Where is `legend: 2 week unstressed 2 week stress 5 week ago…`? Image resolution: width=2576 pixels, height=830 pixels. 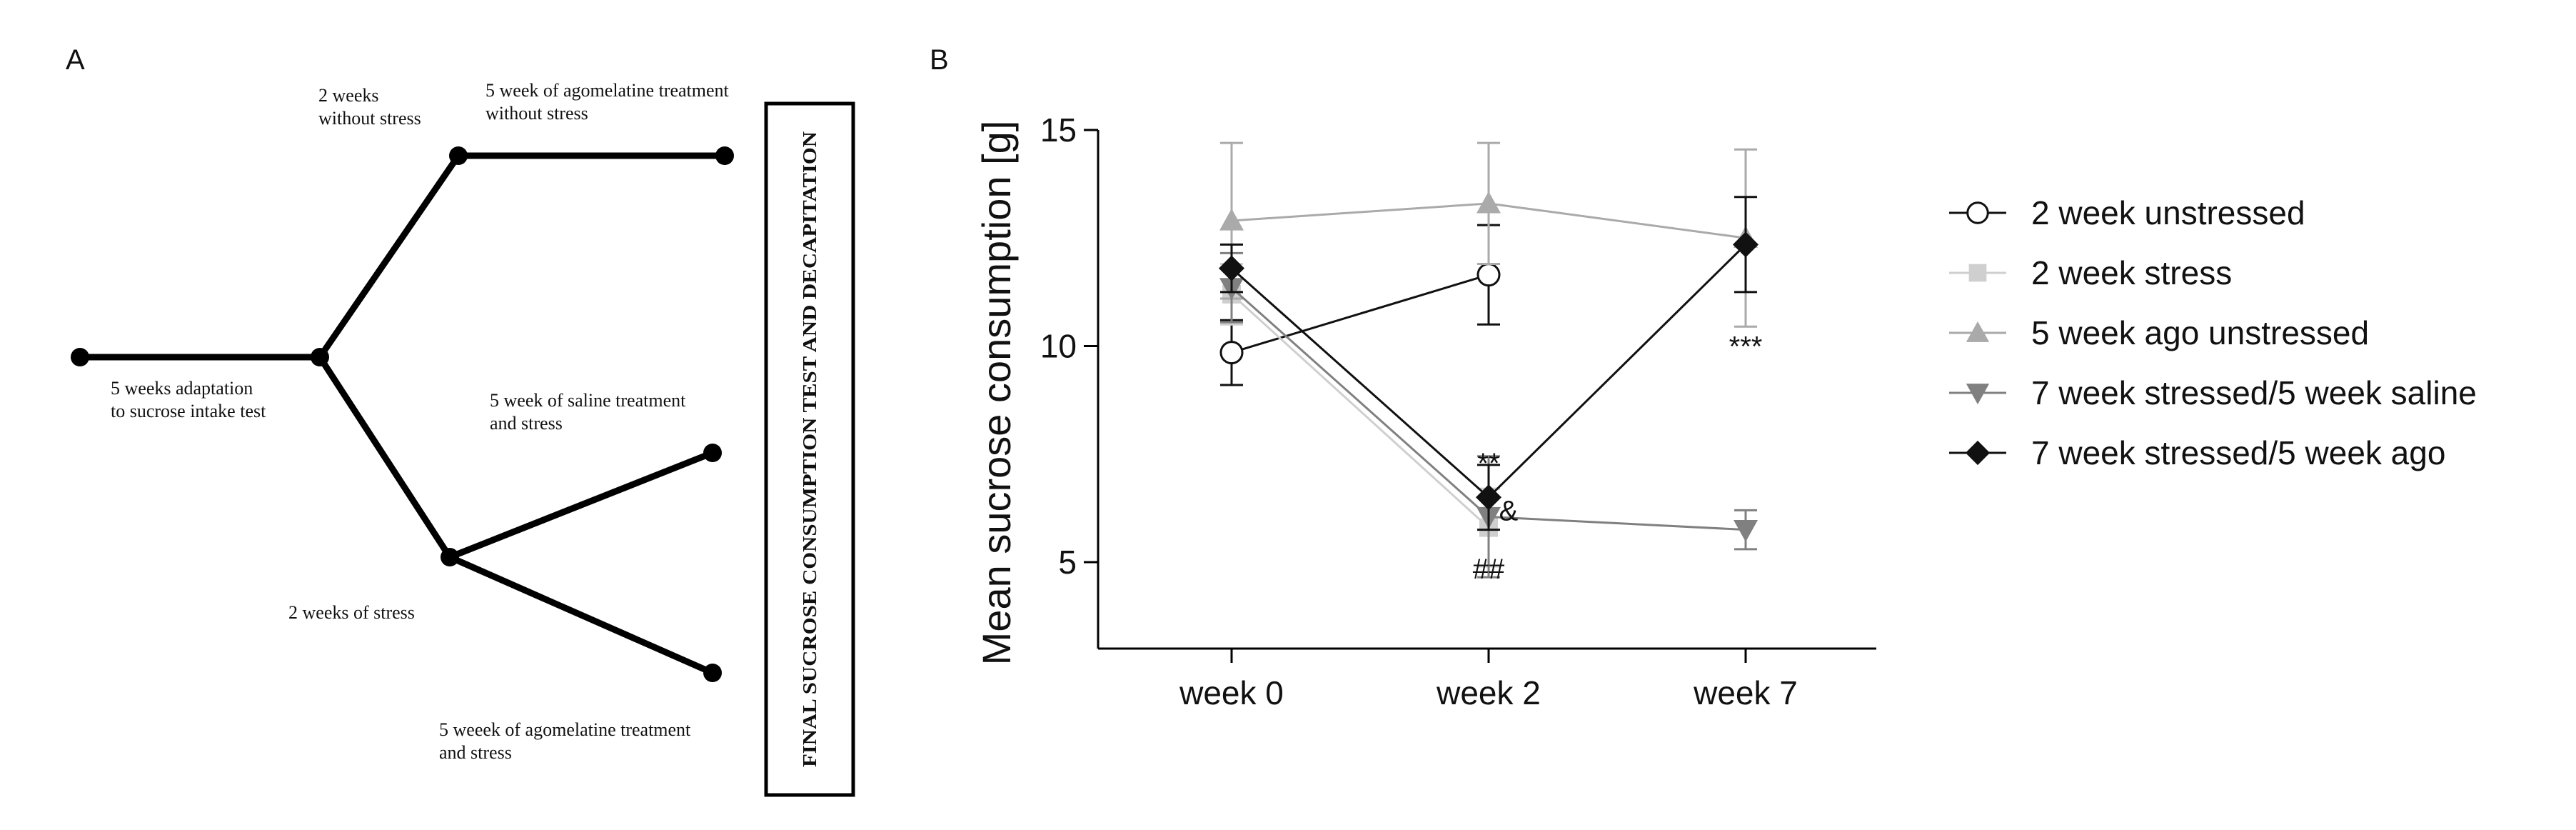
legend: 2 week unstressed 2 week stress 5 week ago… is located at coordinates (2213, 332).